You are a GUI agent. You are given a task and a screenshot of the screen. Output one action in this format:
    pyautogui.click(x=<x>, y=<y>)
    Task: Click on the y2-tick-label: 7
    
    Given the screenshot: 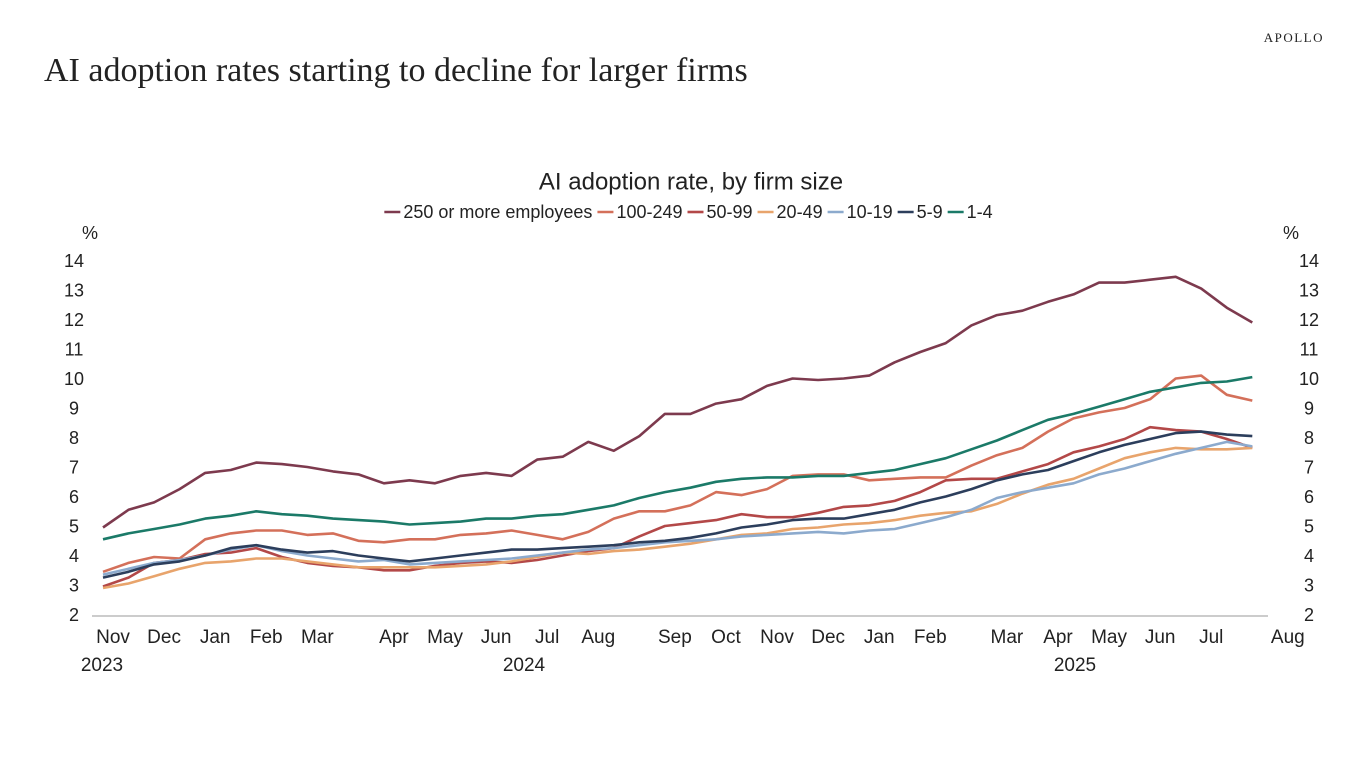 What is the action you would take?
    pyautogui.click(x=1309, y=467)
    